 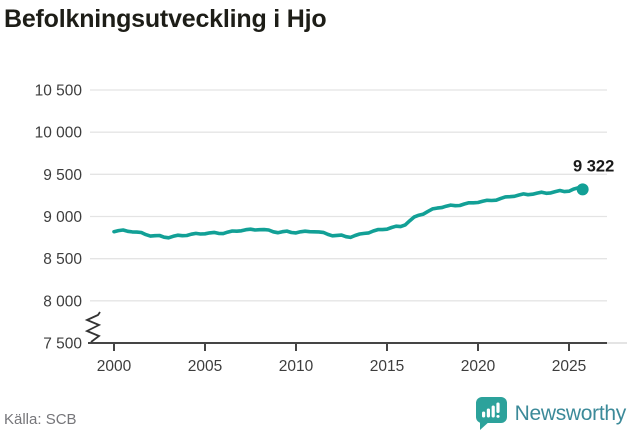 What do you see at coordinates (593, 166) in the screenshot?
I see `end-value-label: 9 322` at bounding box center [593, 166].